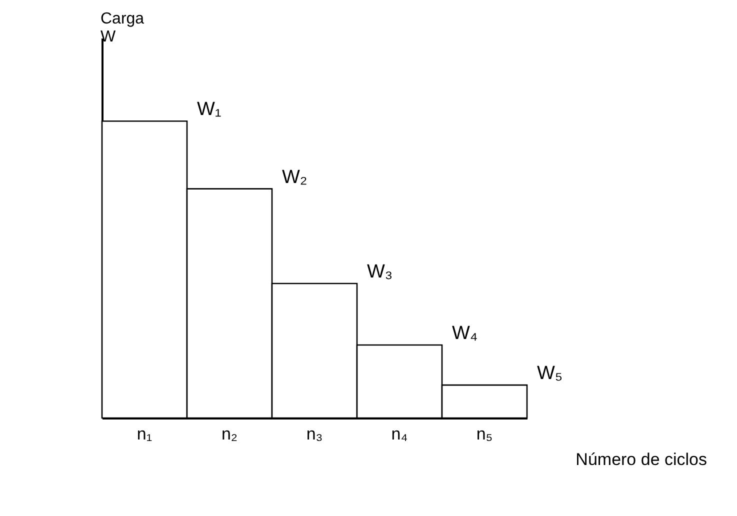 This screenshot has width=737, height=516. I want to click on x-tick-label: n₂, so click(229, 434).